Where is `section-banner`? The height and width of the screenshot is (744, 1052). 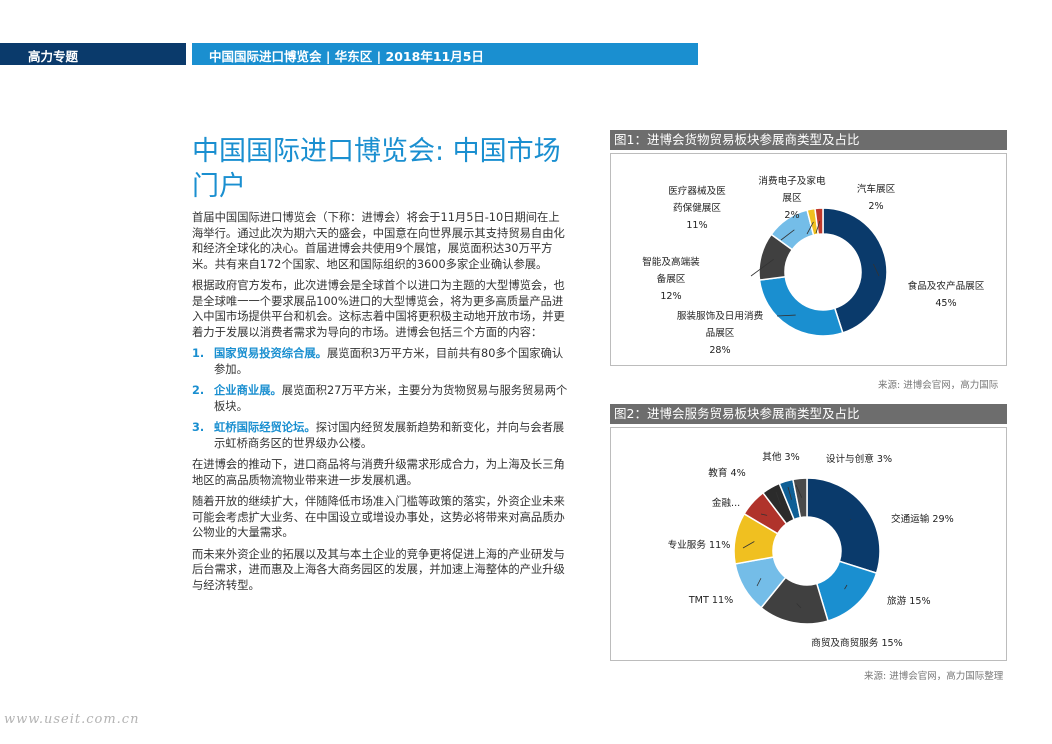 section-banner is located at coordinates (93, 54).